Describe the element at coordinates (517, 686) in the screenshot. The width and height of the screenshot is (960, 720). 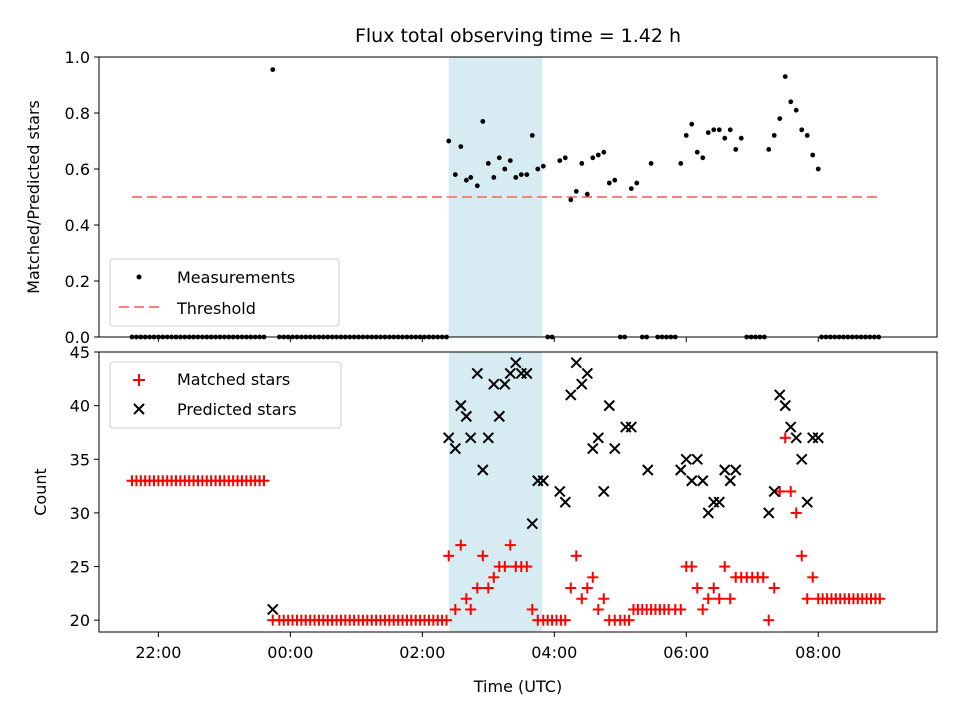
I see `x-axis-label: Time (UTC)` at that location.